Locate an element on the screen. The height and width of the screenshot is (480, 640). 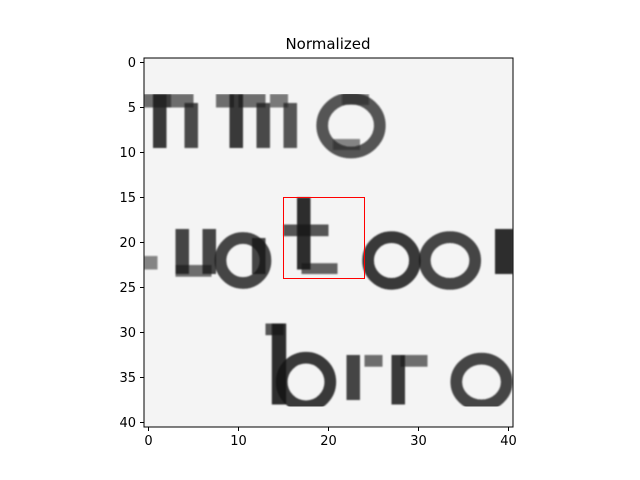
x-tick-label: 20 is located at coordinates (328, 441).